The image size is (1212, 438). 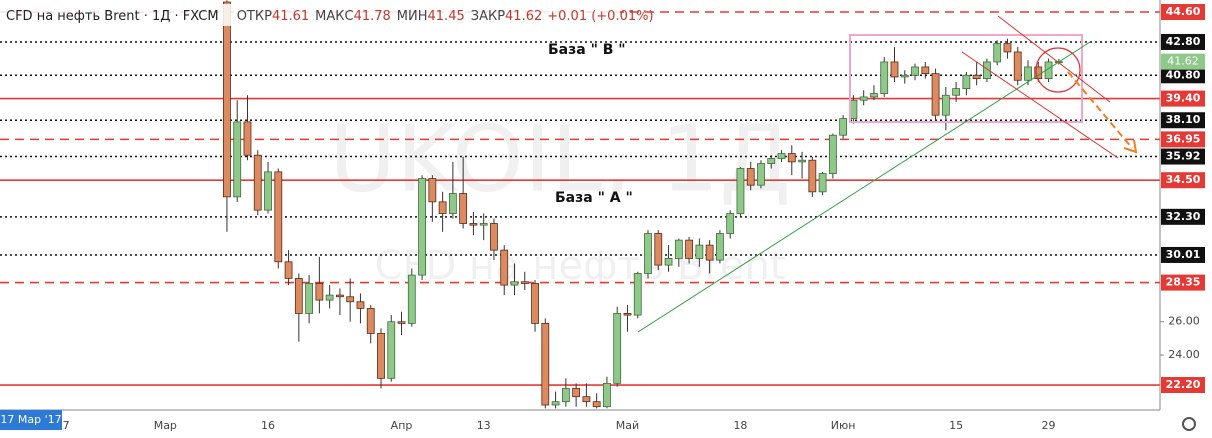 I want to click on last-price-label: 41.62, so click(x=1183, y=61).